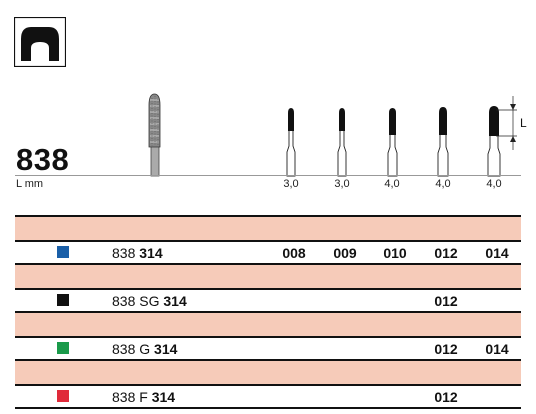 The height and width of the screenshot is (414, 536). What do you see at coordinates (294, 253) in the screenshot?
I see `size-code: 008` at bounding box center [294, 253].